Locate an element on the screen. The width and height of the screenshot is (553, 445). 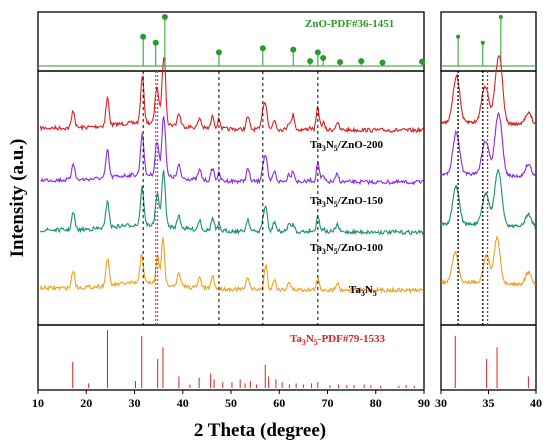
zoom-x-tick-label: 30 is located at coordinates (441, 403).